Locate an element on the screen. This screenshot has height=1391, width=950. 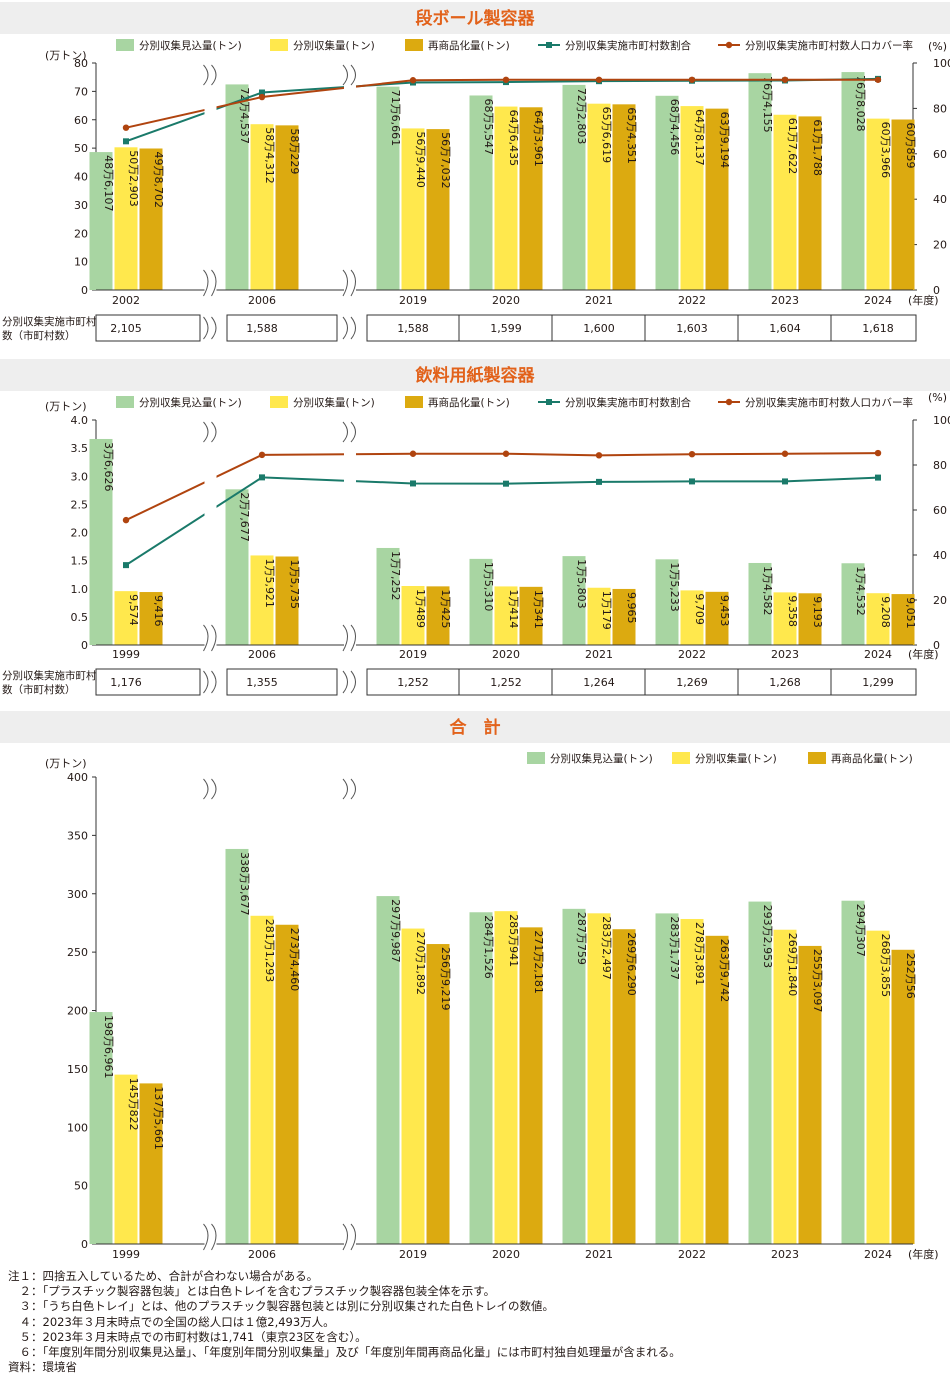
y-tick-label: 250 is located at coordinates (77, 952).